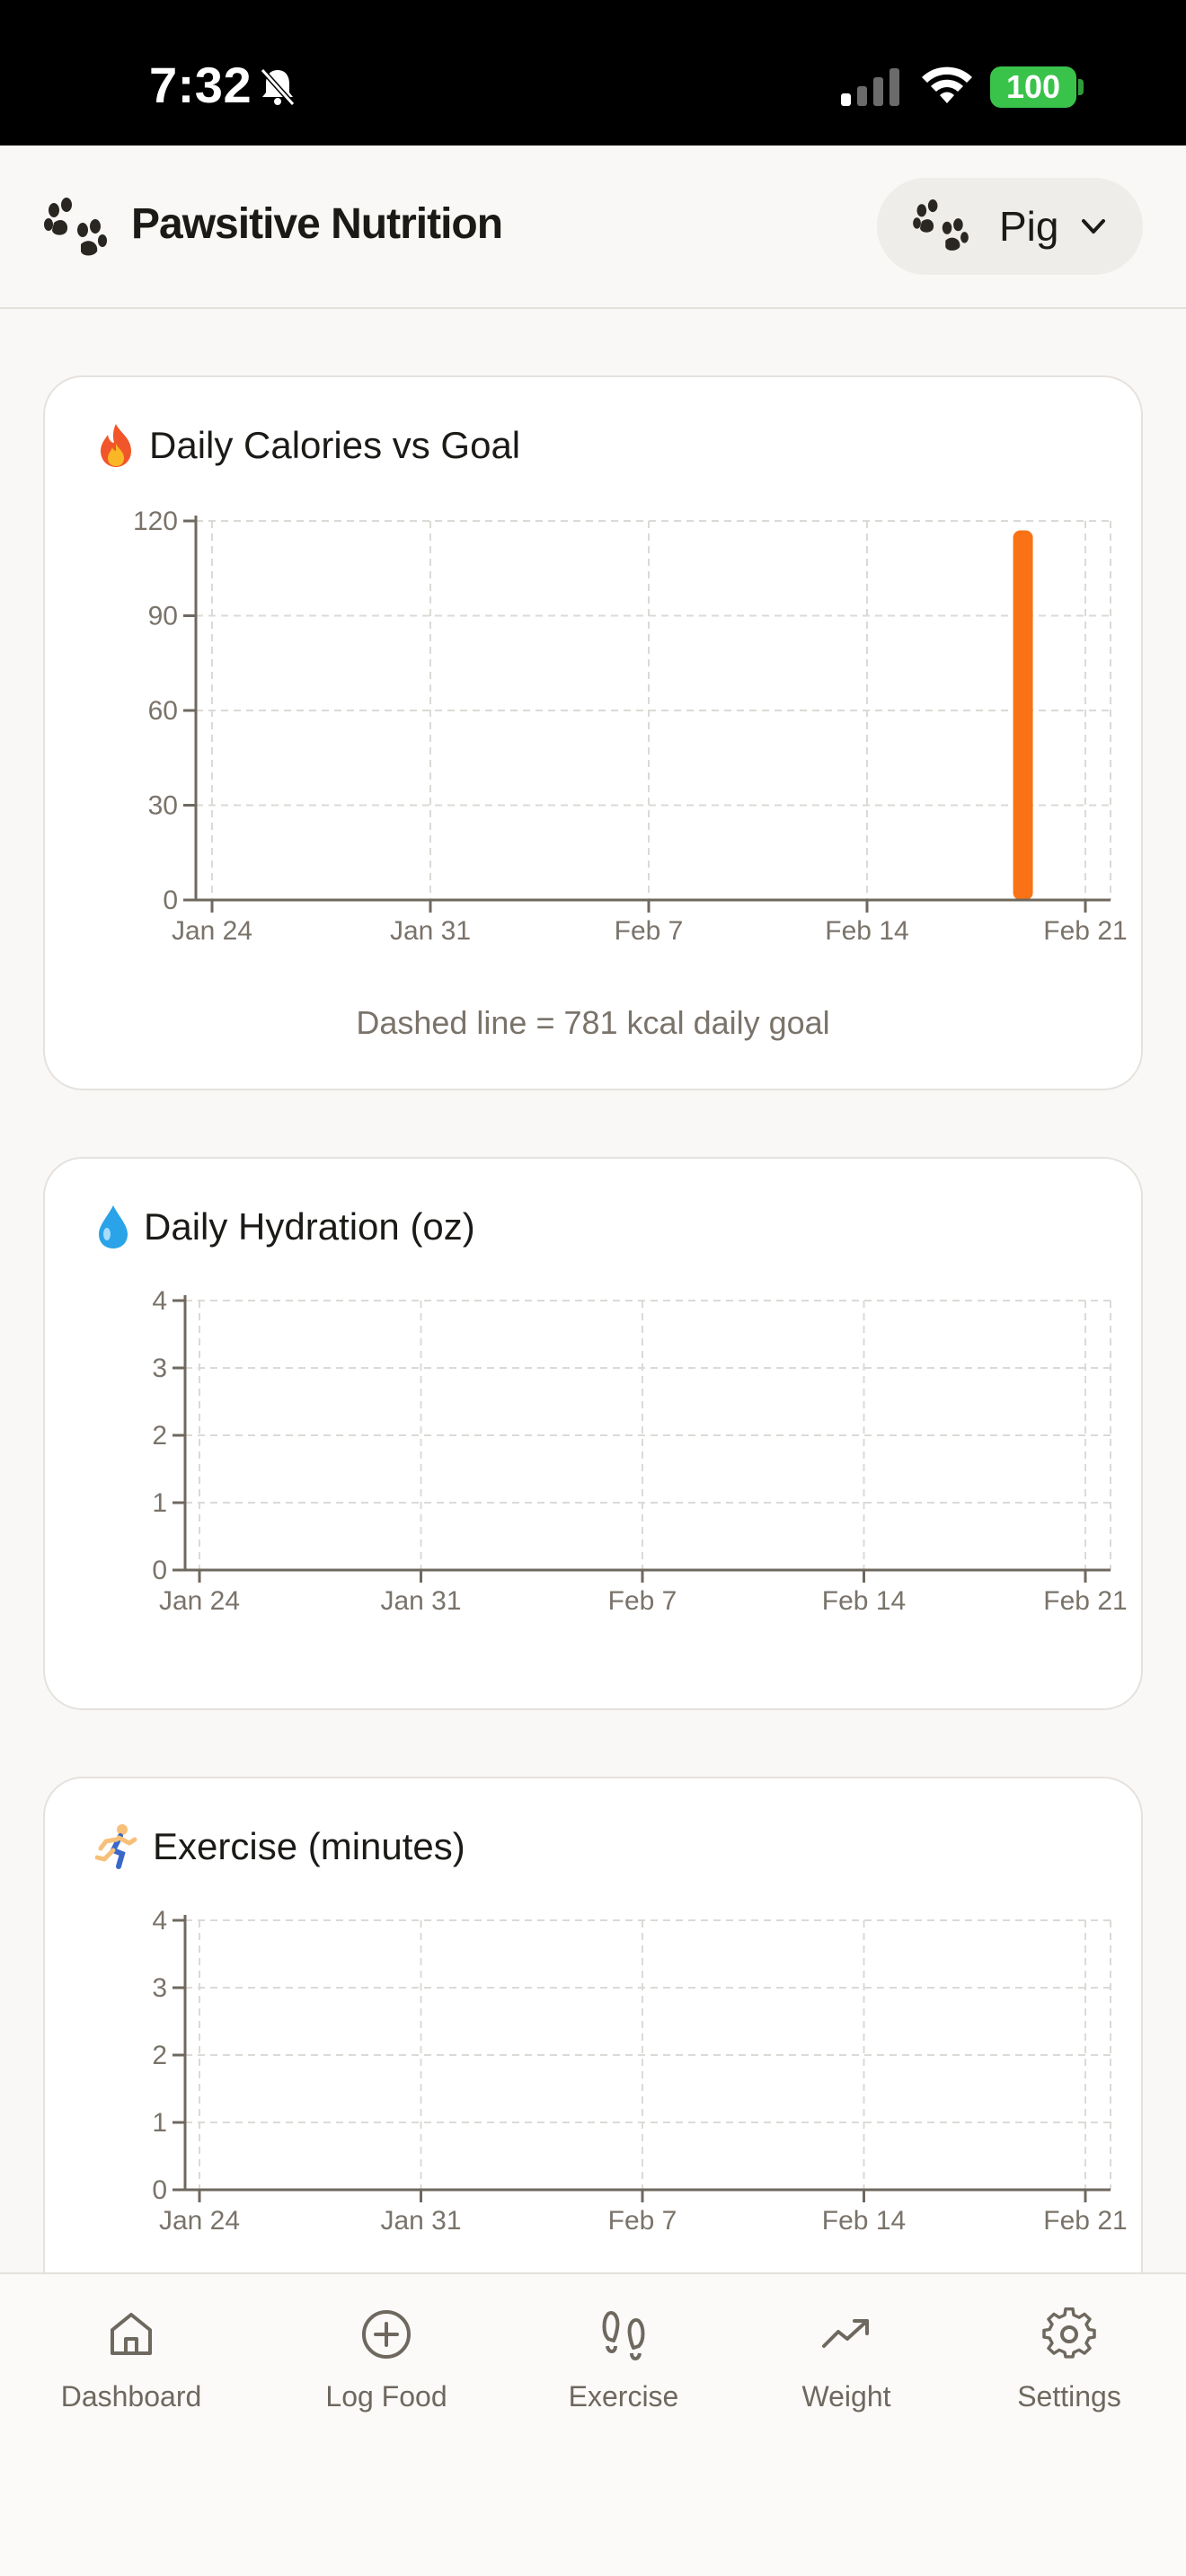  I want to click on home-icon, so click(131, 2334).